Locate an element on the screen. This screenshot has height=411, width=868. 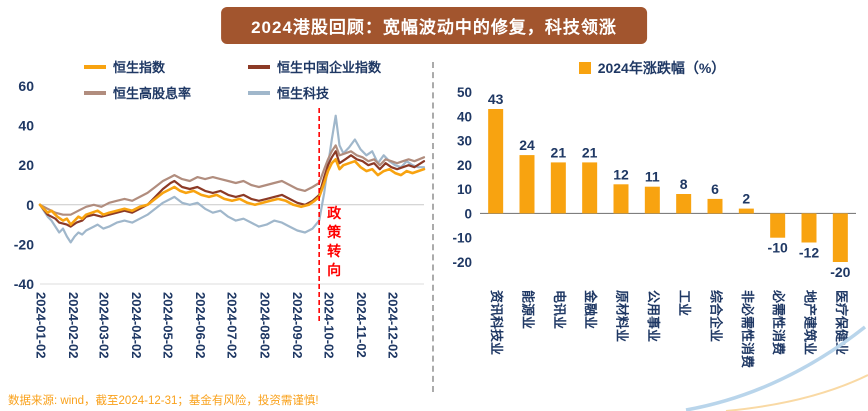
panel-divider is located at coordinates (433, 227).